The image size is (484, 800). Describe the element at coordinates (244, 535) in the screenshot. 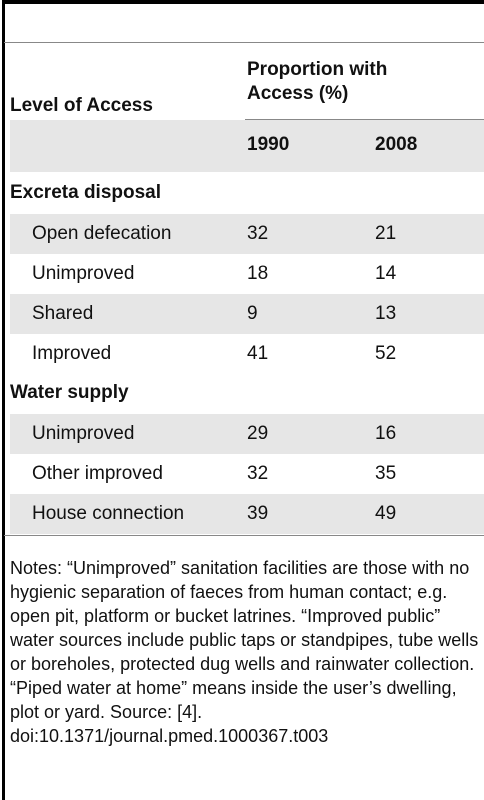

I see `bottom-rule` at that location.